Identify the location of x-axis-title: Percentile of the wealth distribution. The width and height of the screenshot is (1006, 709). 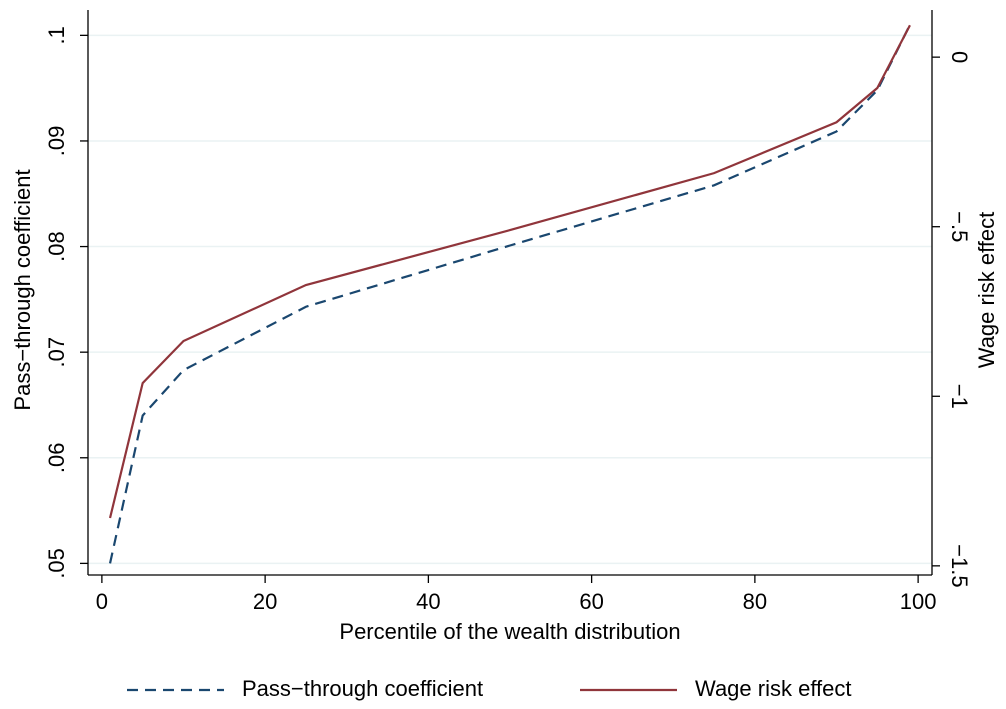
(509, 631).